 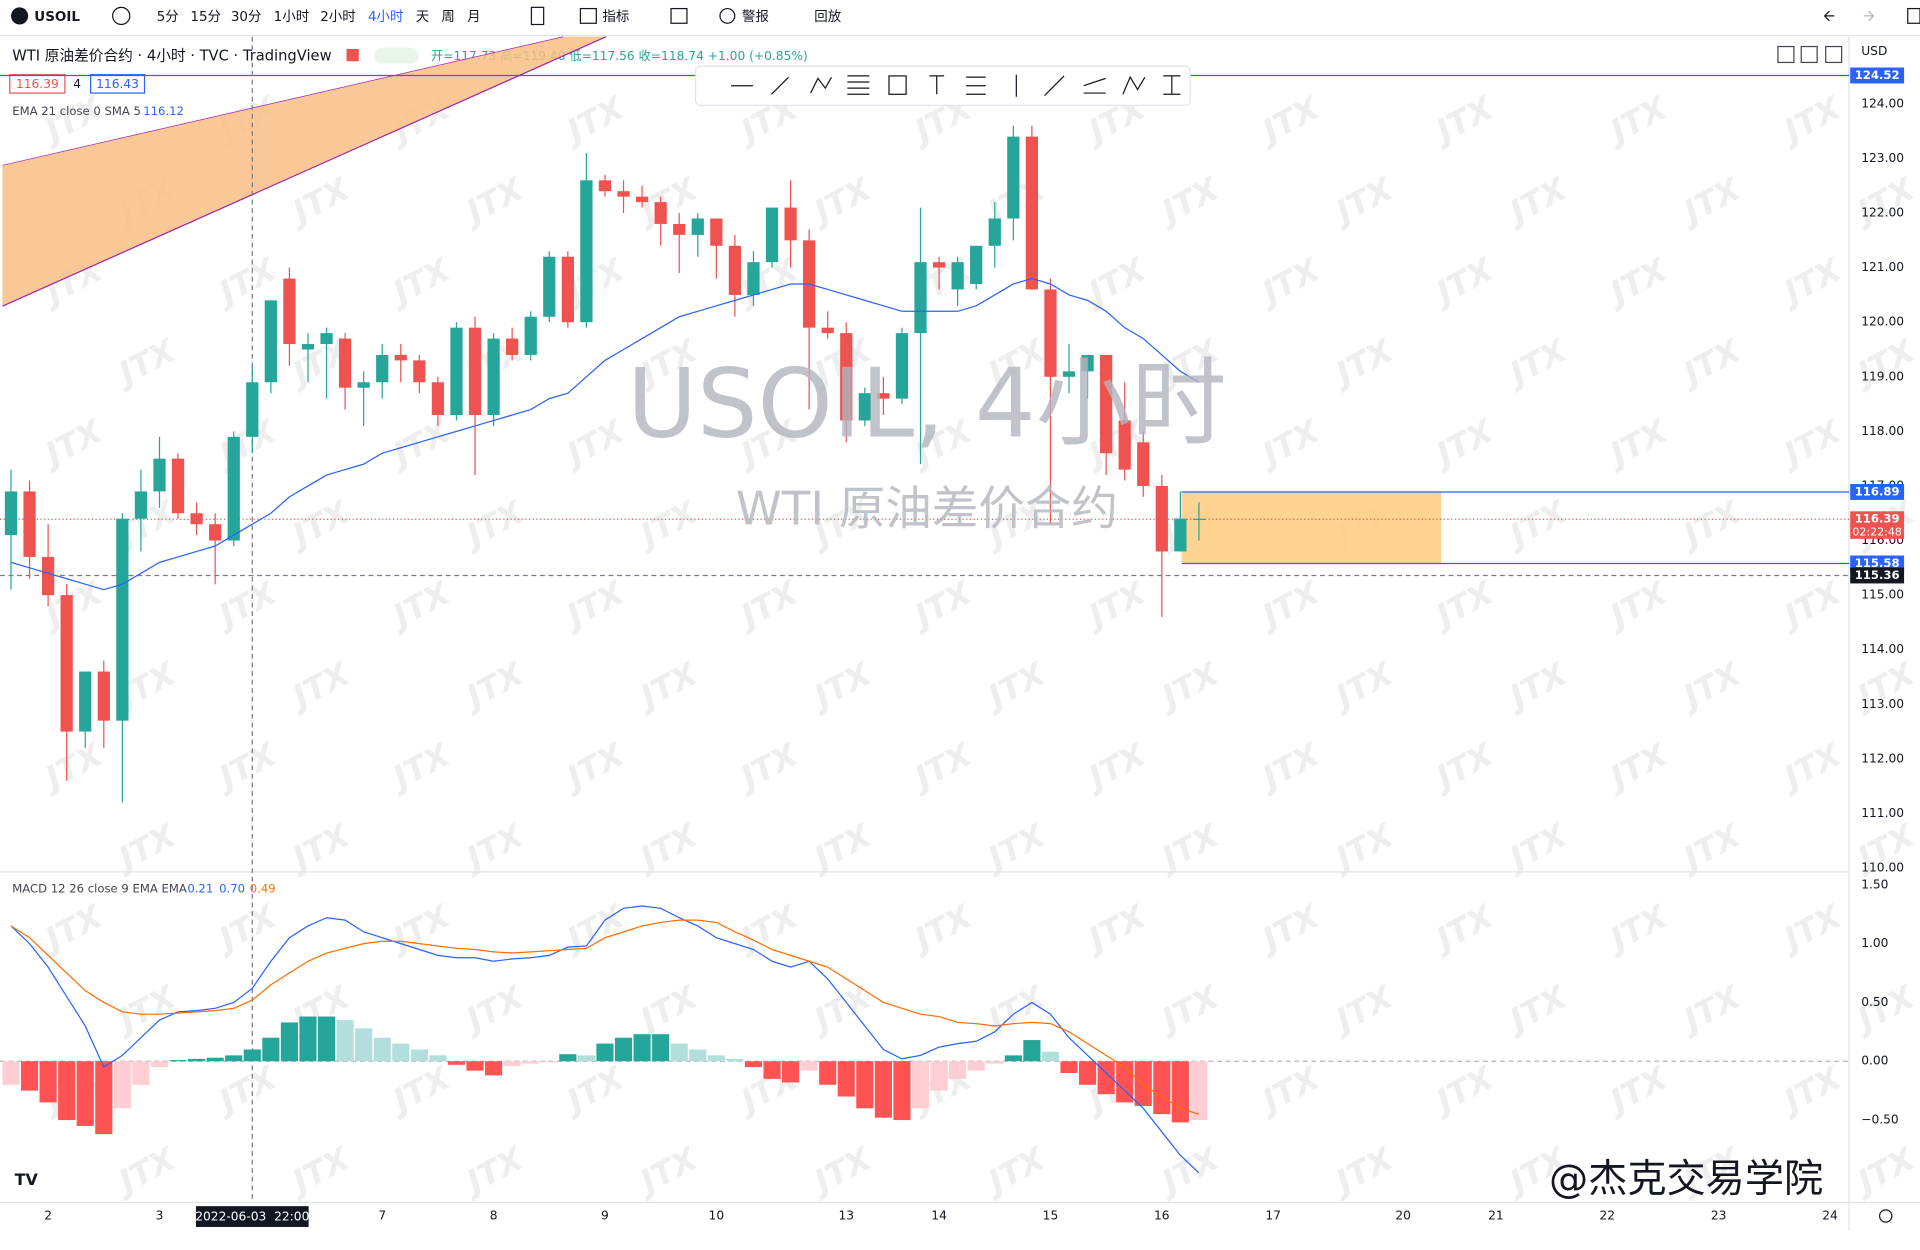 I want to click on interval: 天, so click(x=422, y=17).